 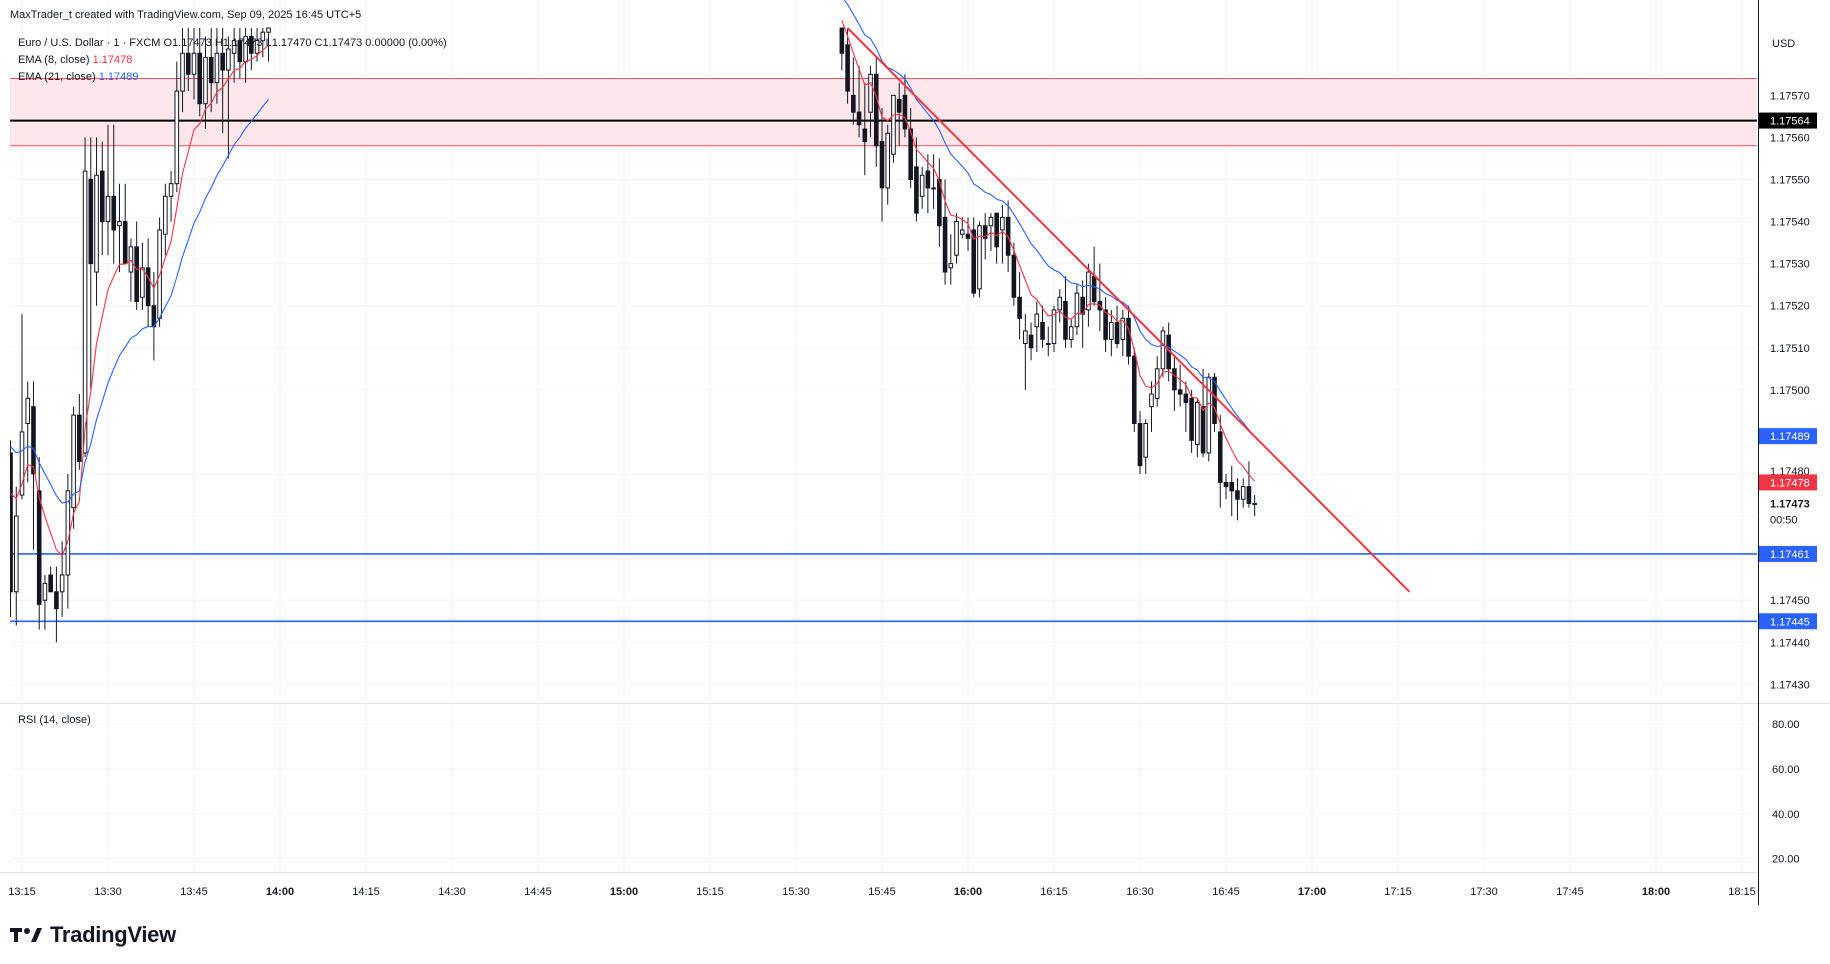 I want to click on ema21-badge, so click(x=1788, y=436).